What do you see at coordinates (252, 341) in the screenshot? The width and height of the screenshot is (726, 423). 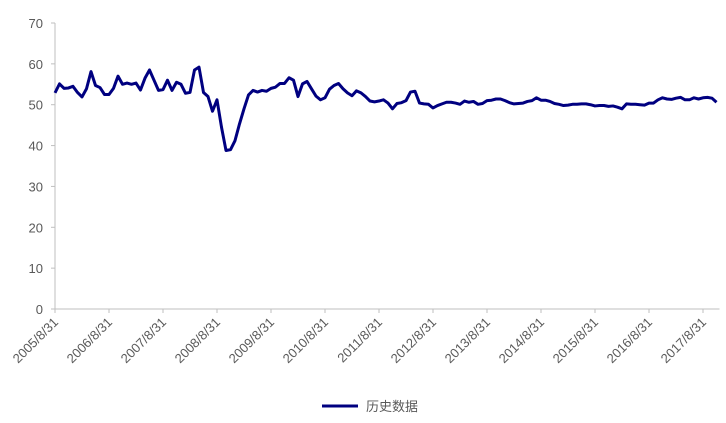 I see `x-tick-label: 2009/8/31` at bounding box center [252, 341].